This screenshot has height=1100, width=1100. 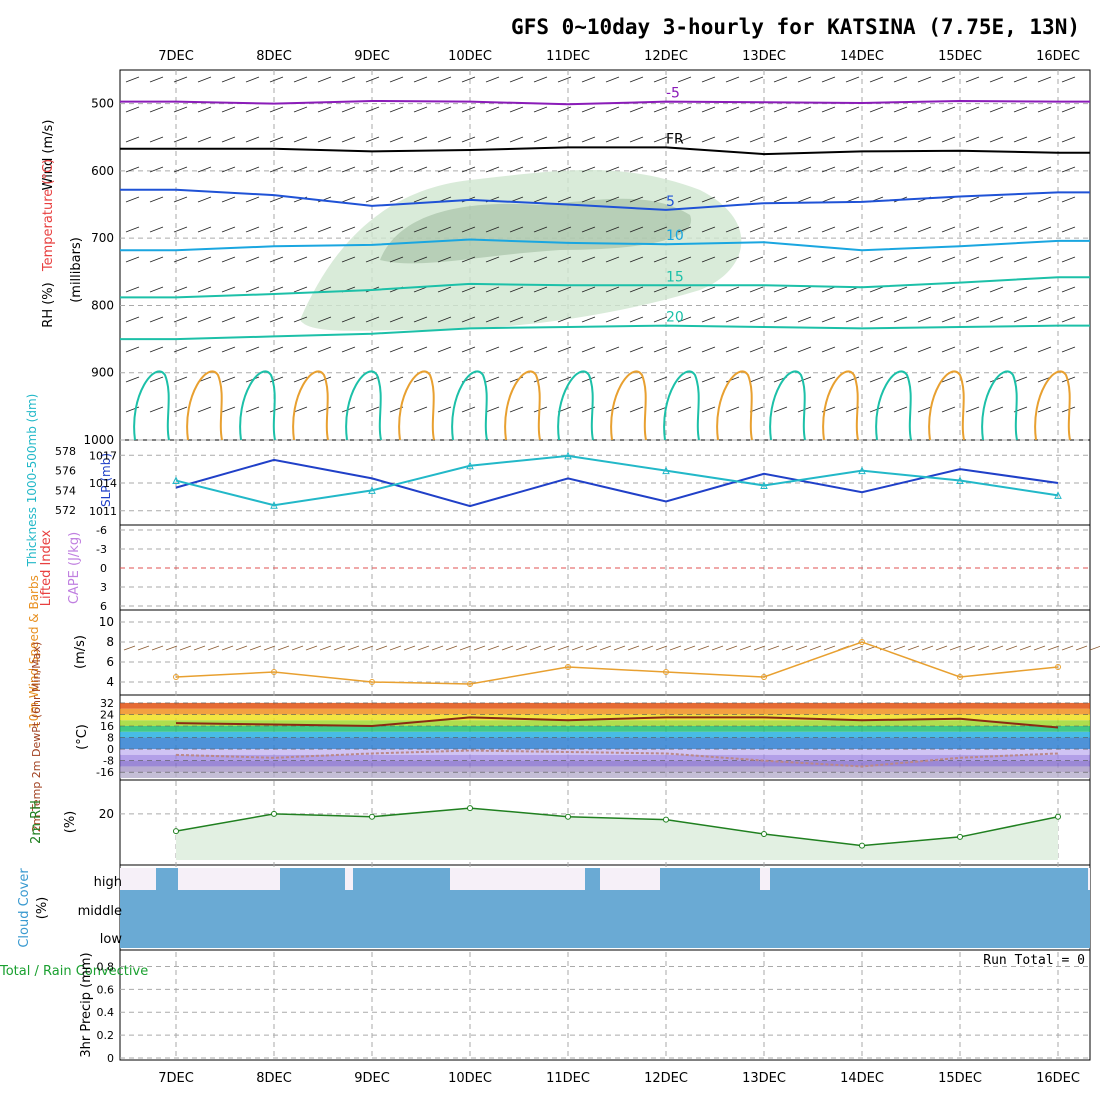 What do you see at coordinates (568, 56) in the screenshot?
I see `date-label-top: 11DEC` at bounding box center [568, 56].